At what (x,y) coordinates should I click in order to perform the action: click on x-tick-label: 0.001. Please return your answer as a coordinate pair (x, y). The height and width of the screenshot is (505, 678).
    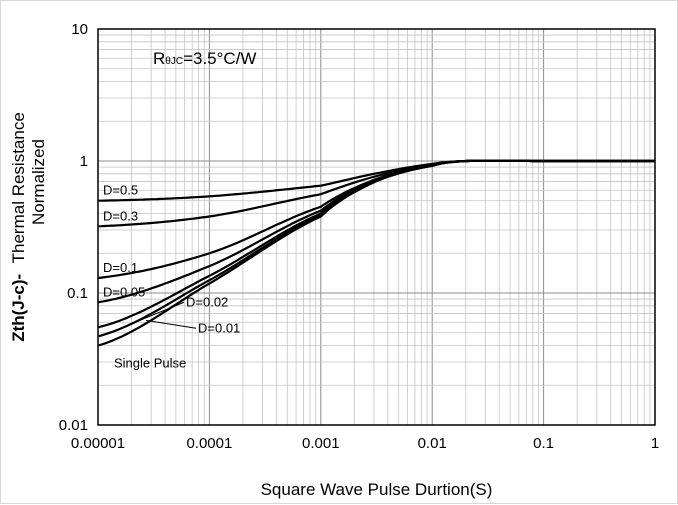
    Looking at the image, I should click on (321, 443).